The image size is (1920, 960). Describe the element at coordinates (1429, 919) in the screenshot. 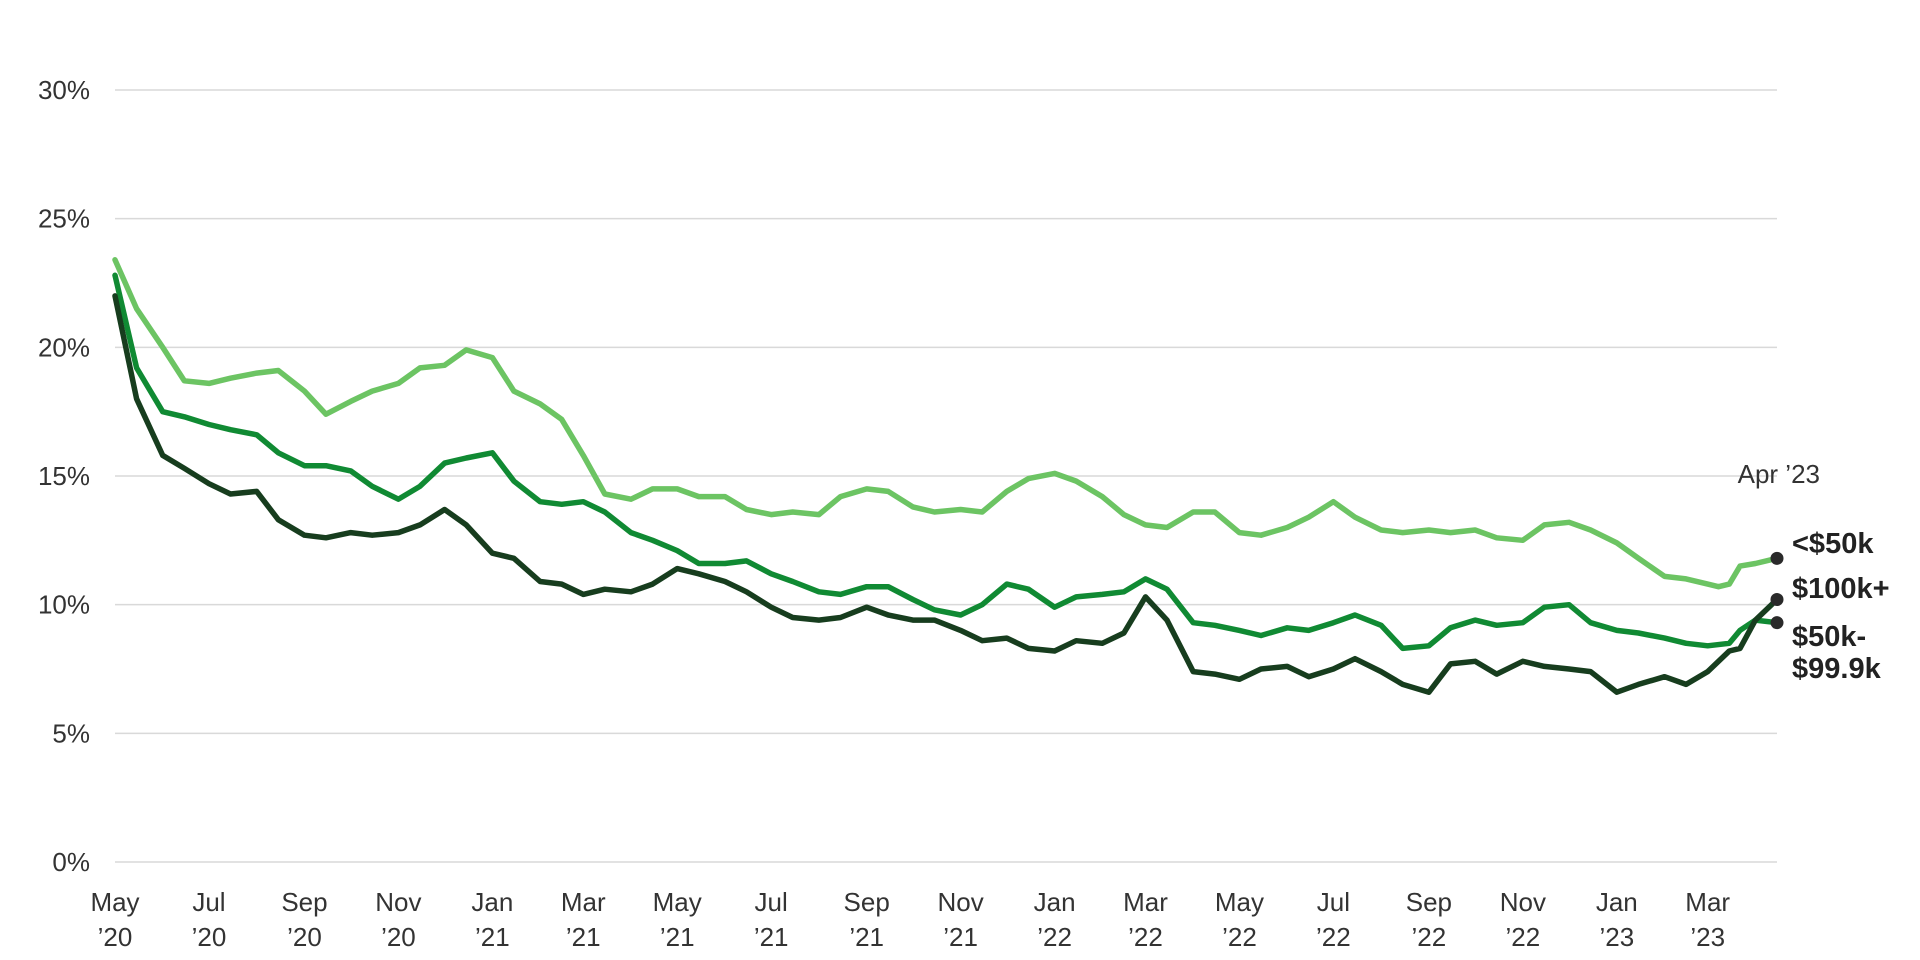

I see `x-tick-label: Sep ’22` at that location.